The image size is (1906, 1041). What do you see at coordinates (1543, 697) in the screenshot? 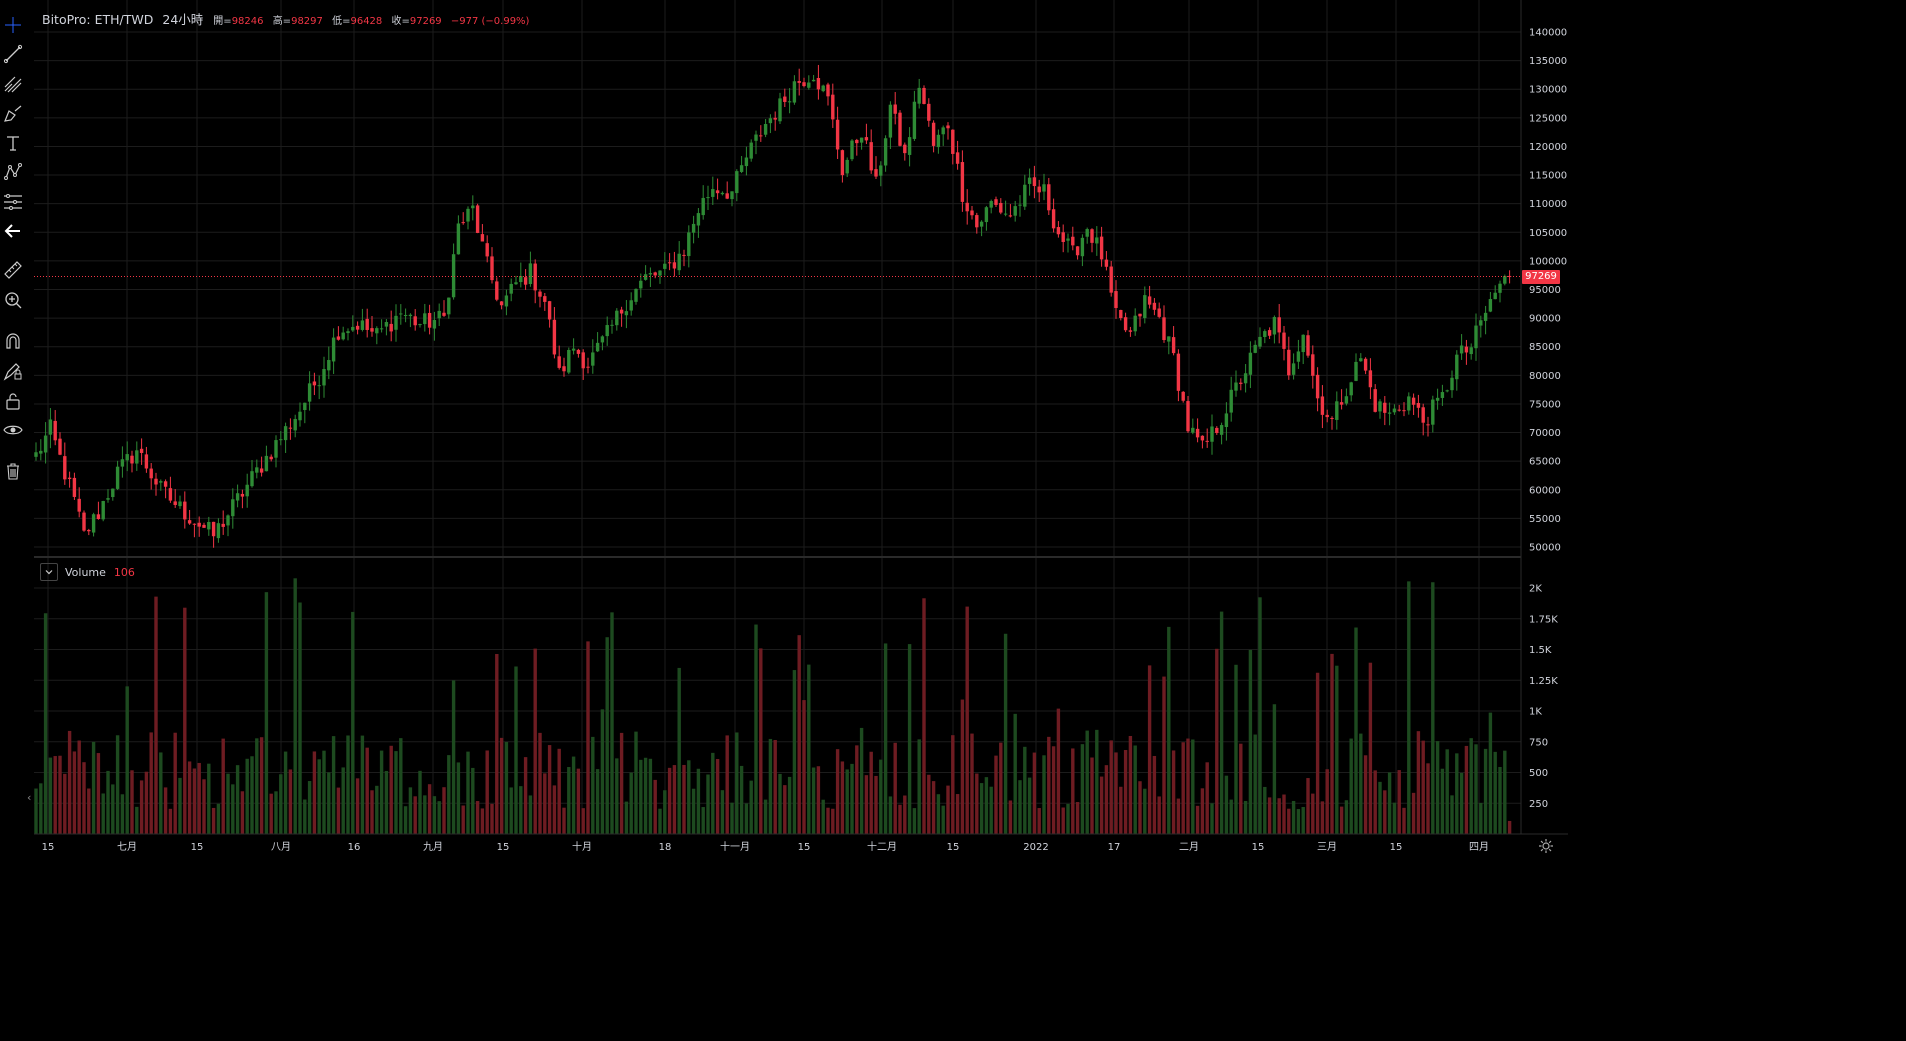
I see `volume-axis: 2K 1.75K 1.5K 1.25K 1K 750 500 250` at bounding box center [1543, 697].